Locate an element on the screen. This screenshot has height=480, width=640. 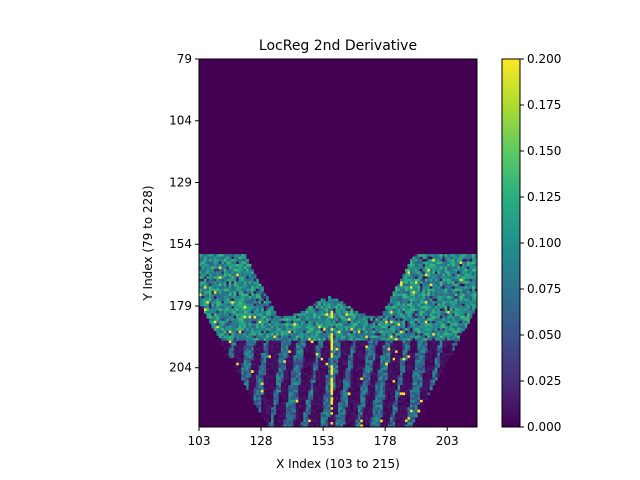
x-tick-label: 203 is located at coordinates (447, 441).